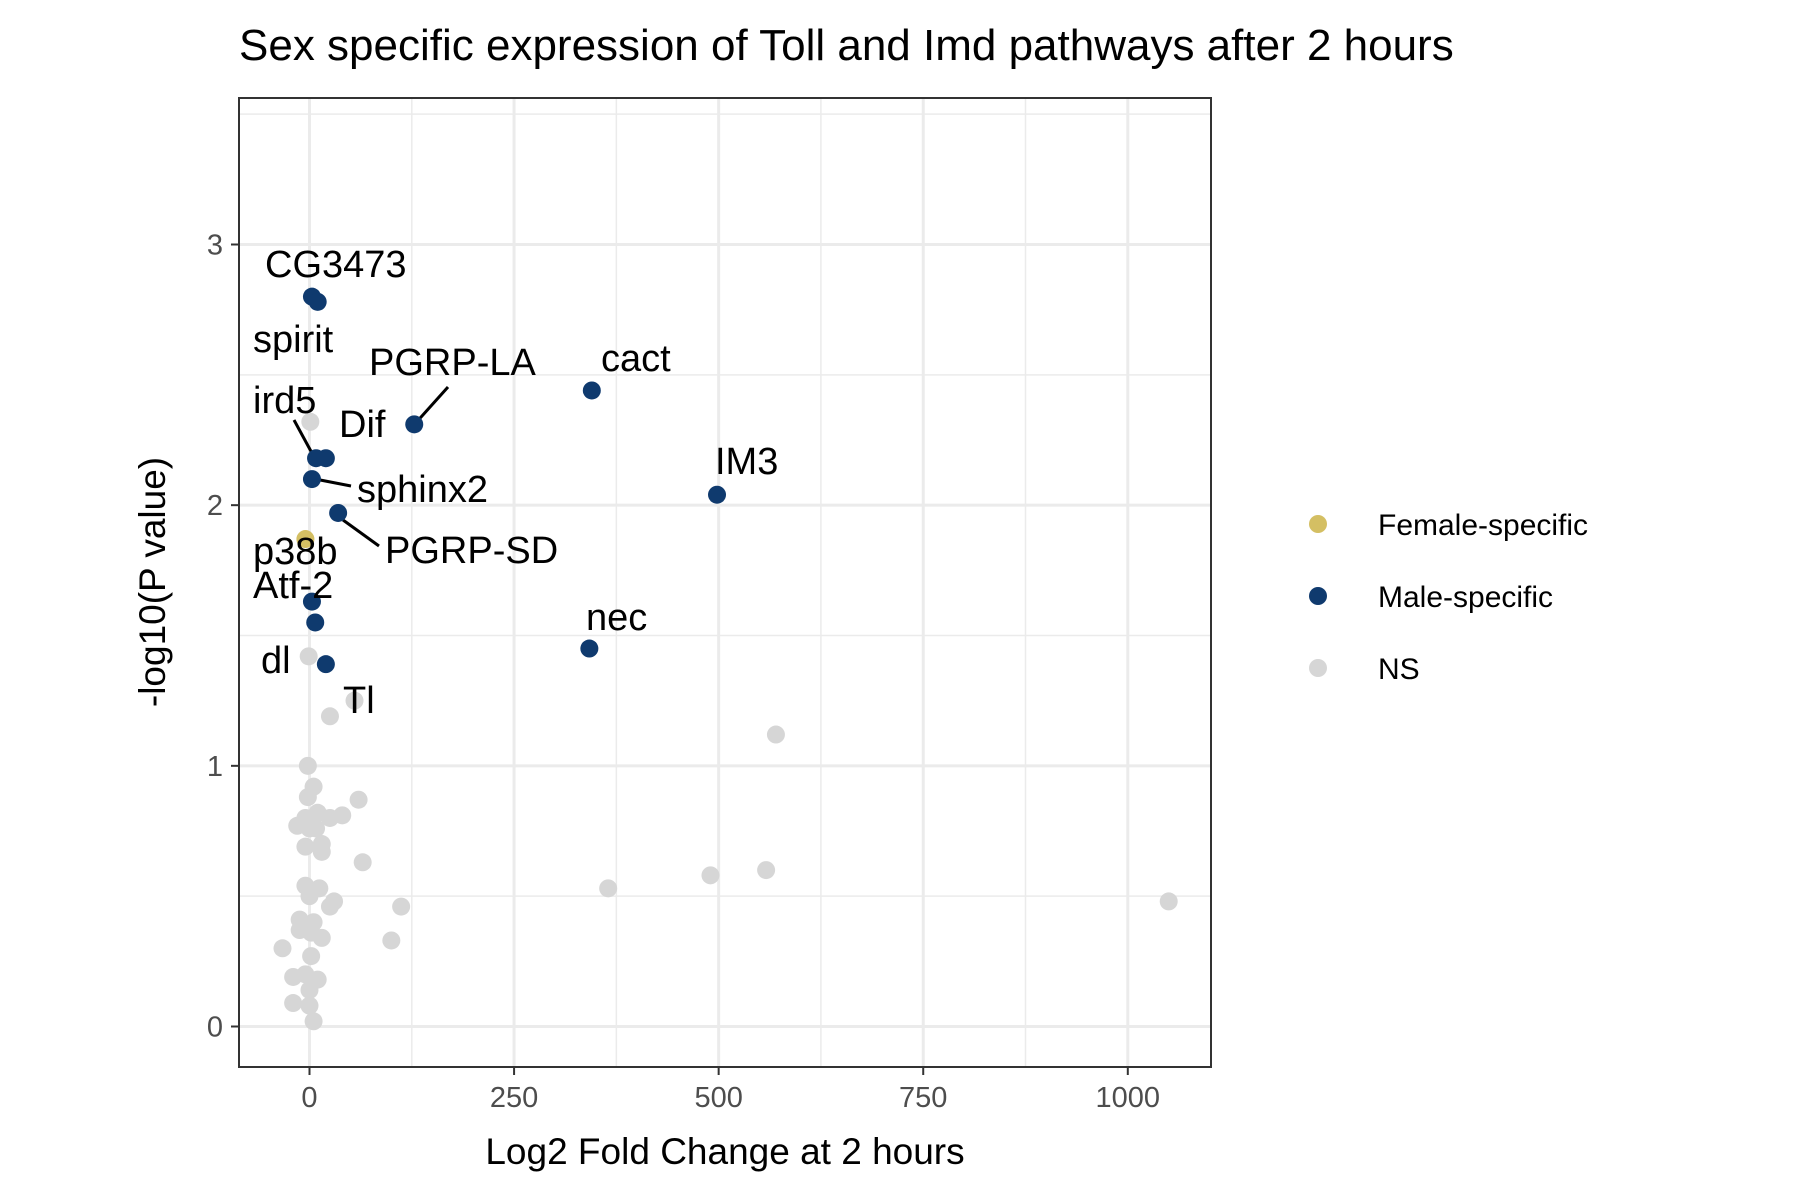 The height and width of the screenshot is (1200, 1800). I want to click on label-p38b: p38b, so click(295, 552).